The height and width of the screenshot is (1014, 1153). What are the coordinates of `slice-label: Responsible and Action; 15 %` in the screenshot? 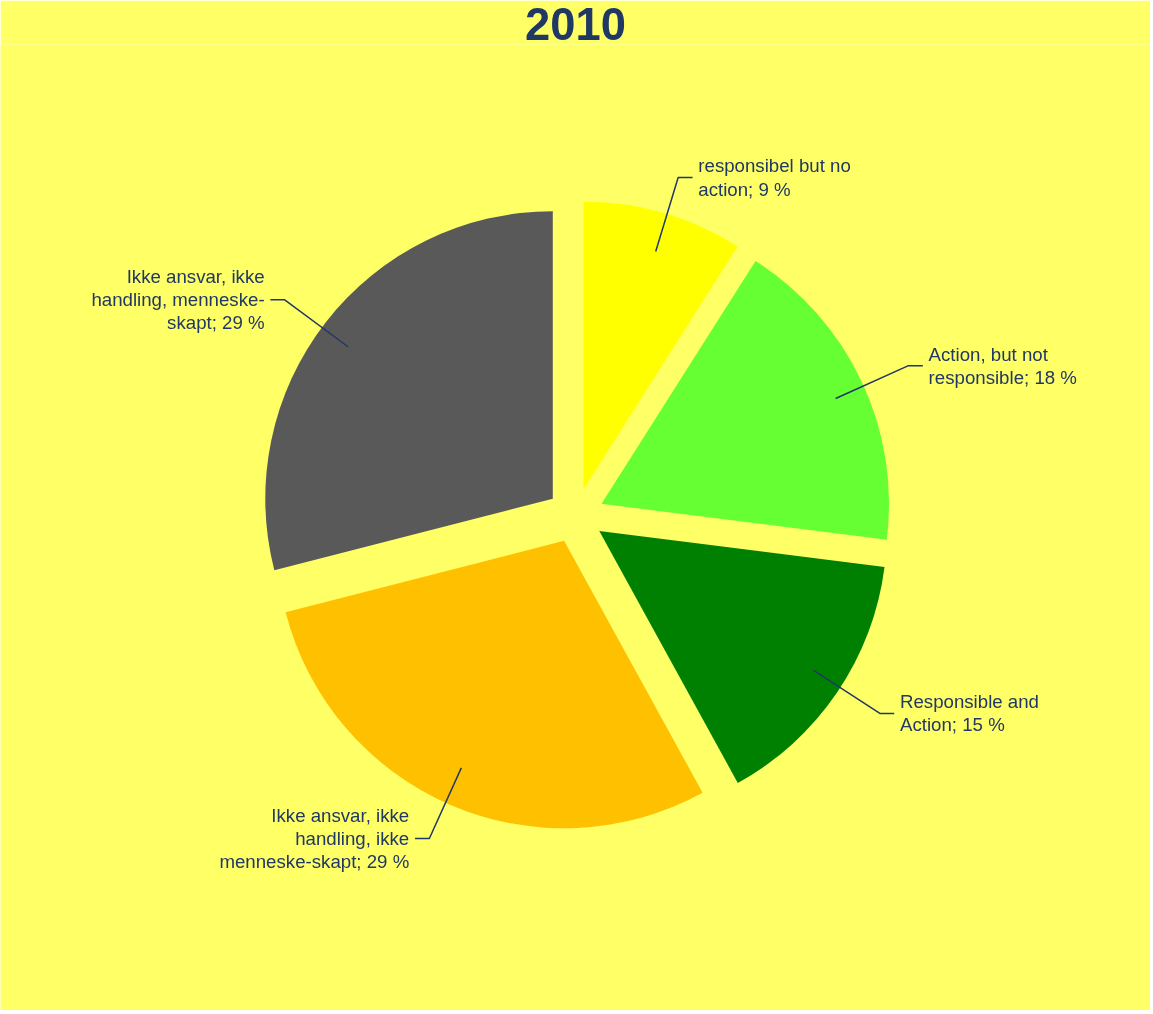 It's located at (969, 713).